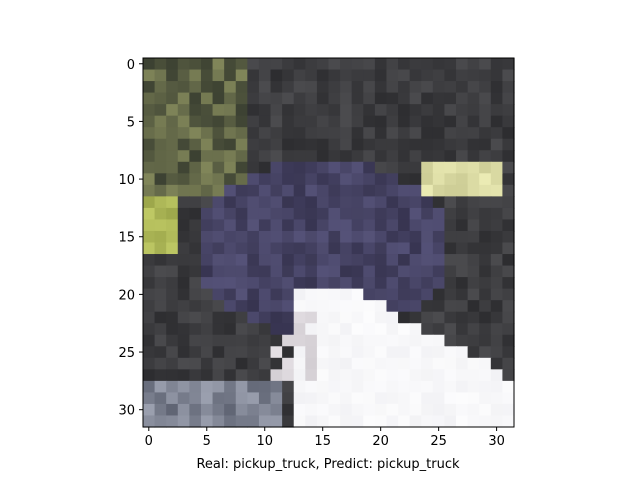 The image size is (640, 480). I want to click on x-tick-label: 20, so click(380, 441).